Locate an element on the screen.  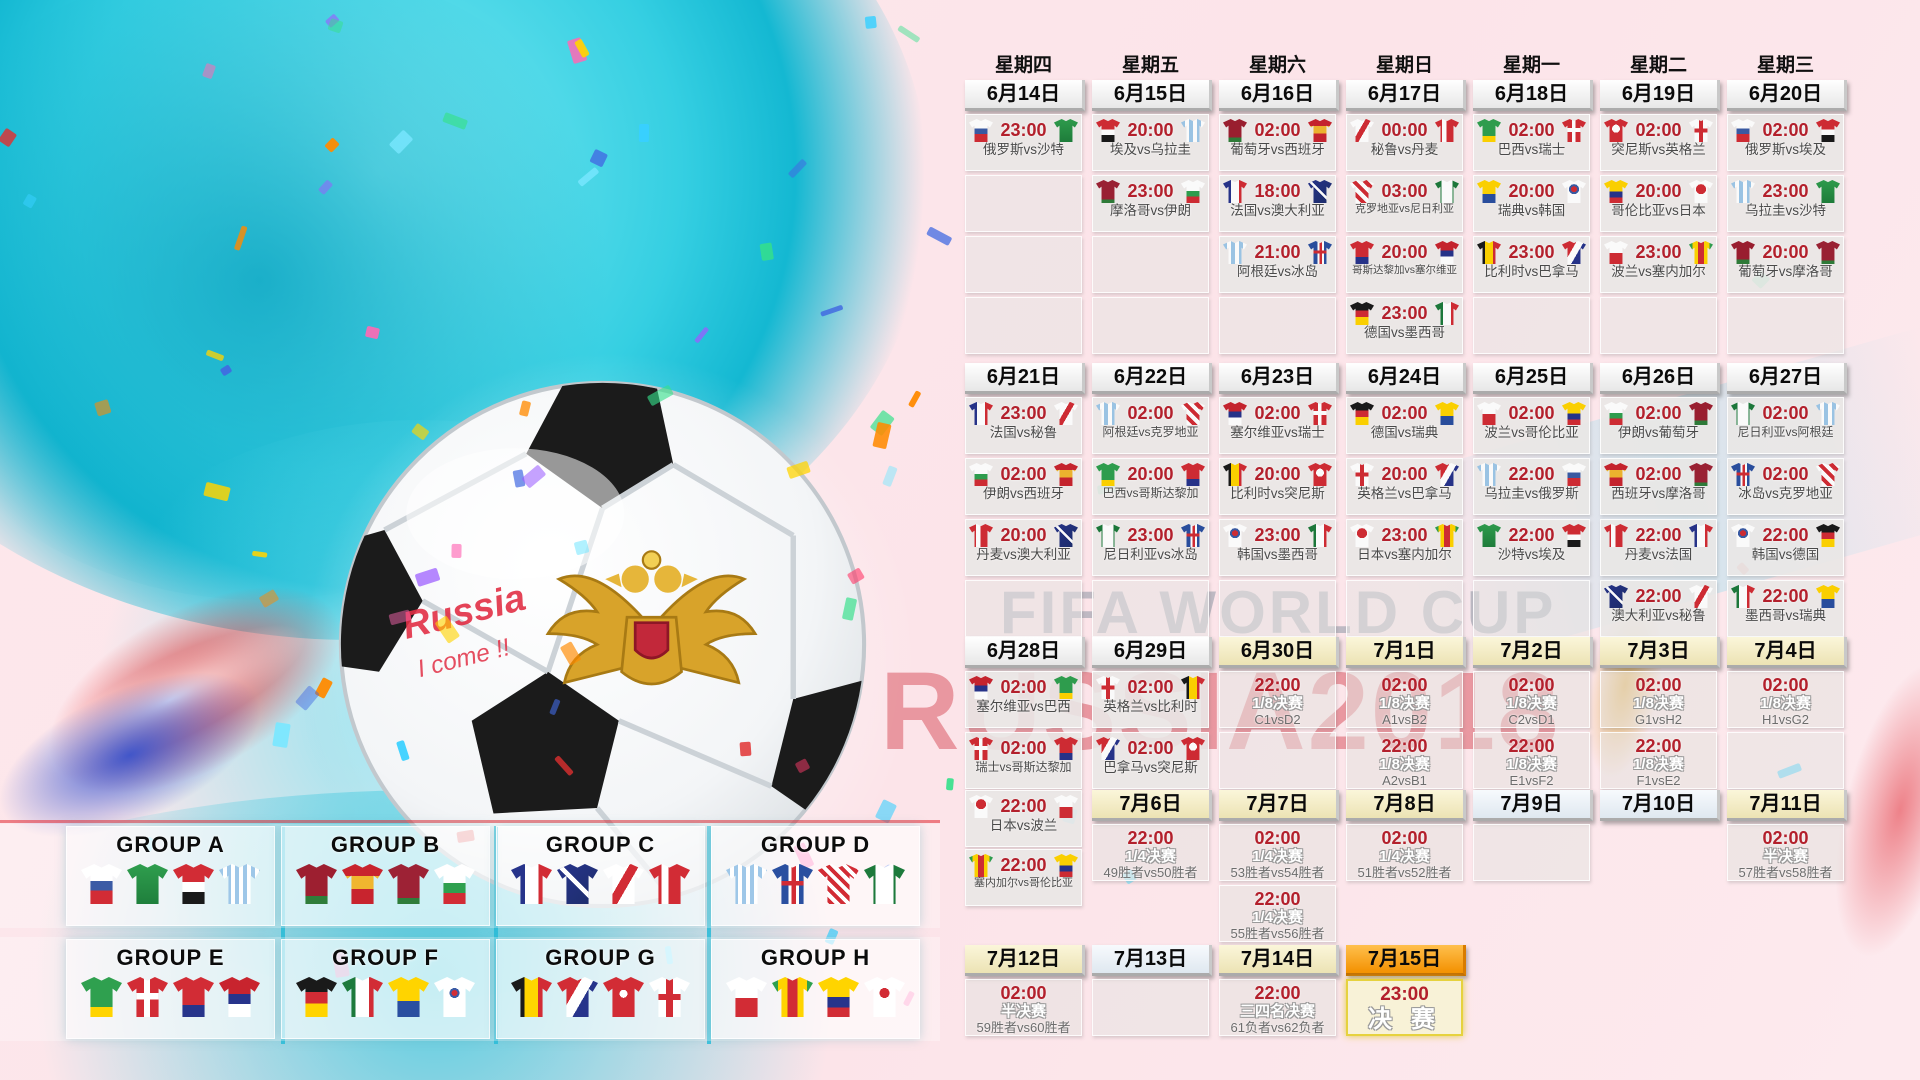
match-cell: 02:00 突尼斯vs英格兰 is located at coordinates (1658, 142).